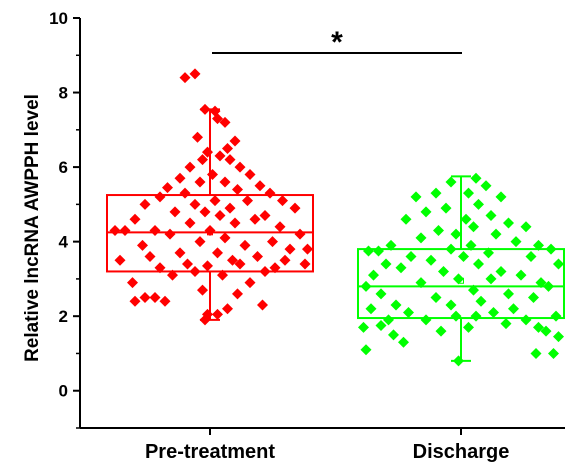 The width and height of the screenshot is (576, 467). I want to click on y-axis-label: Relative lncRNA AWPPH level, so click(32, 228).